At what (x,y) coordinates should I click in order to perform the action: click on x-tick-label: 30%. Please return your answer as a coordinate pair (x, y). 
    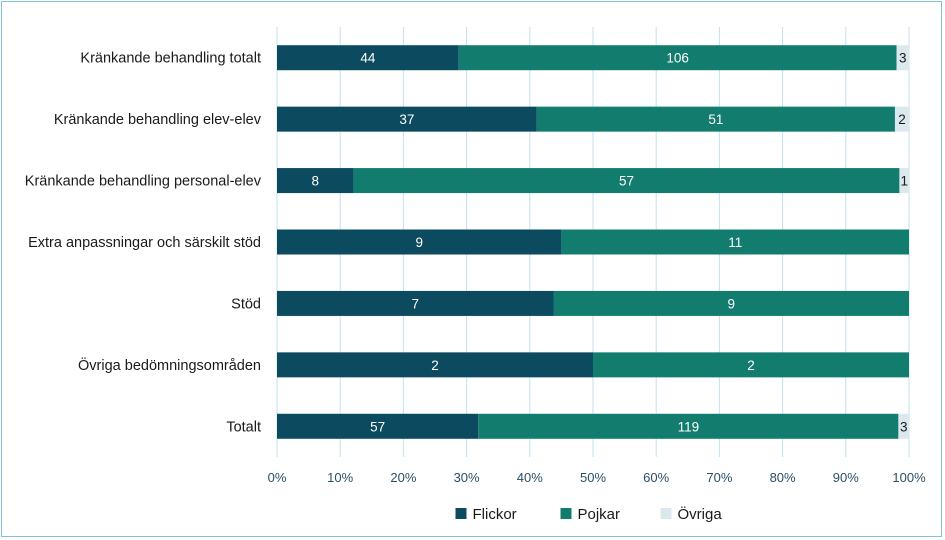
    Looking at the image, I should click on (467, 477).